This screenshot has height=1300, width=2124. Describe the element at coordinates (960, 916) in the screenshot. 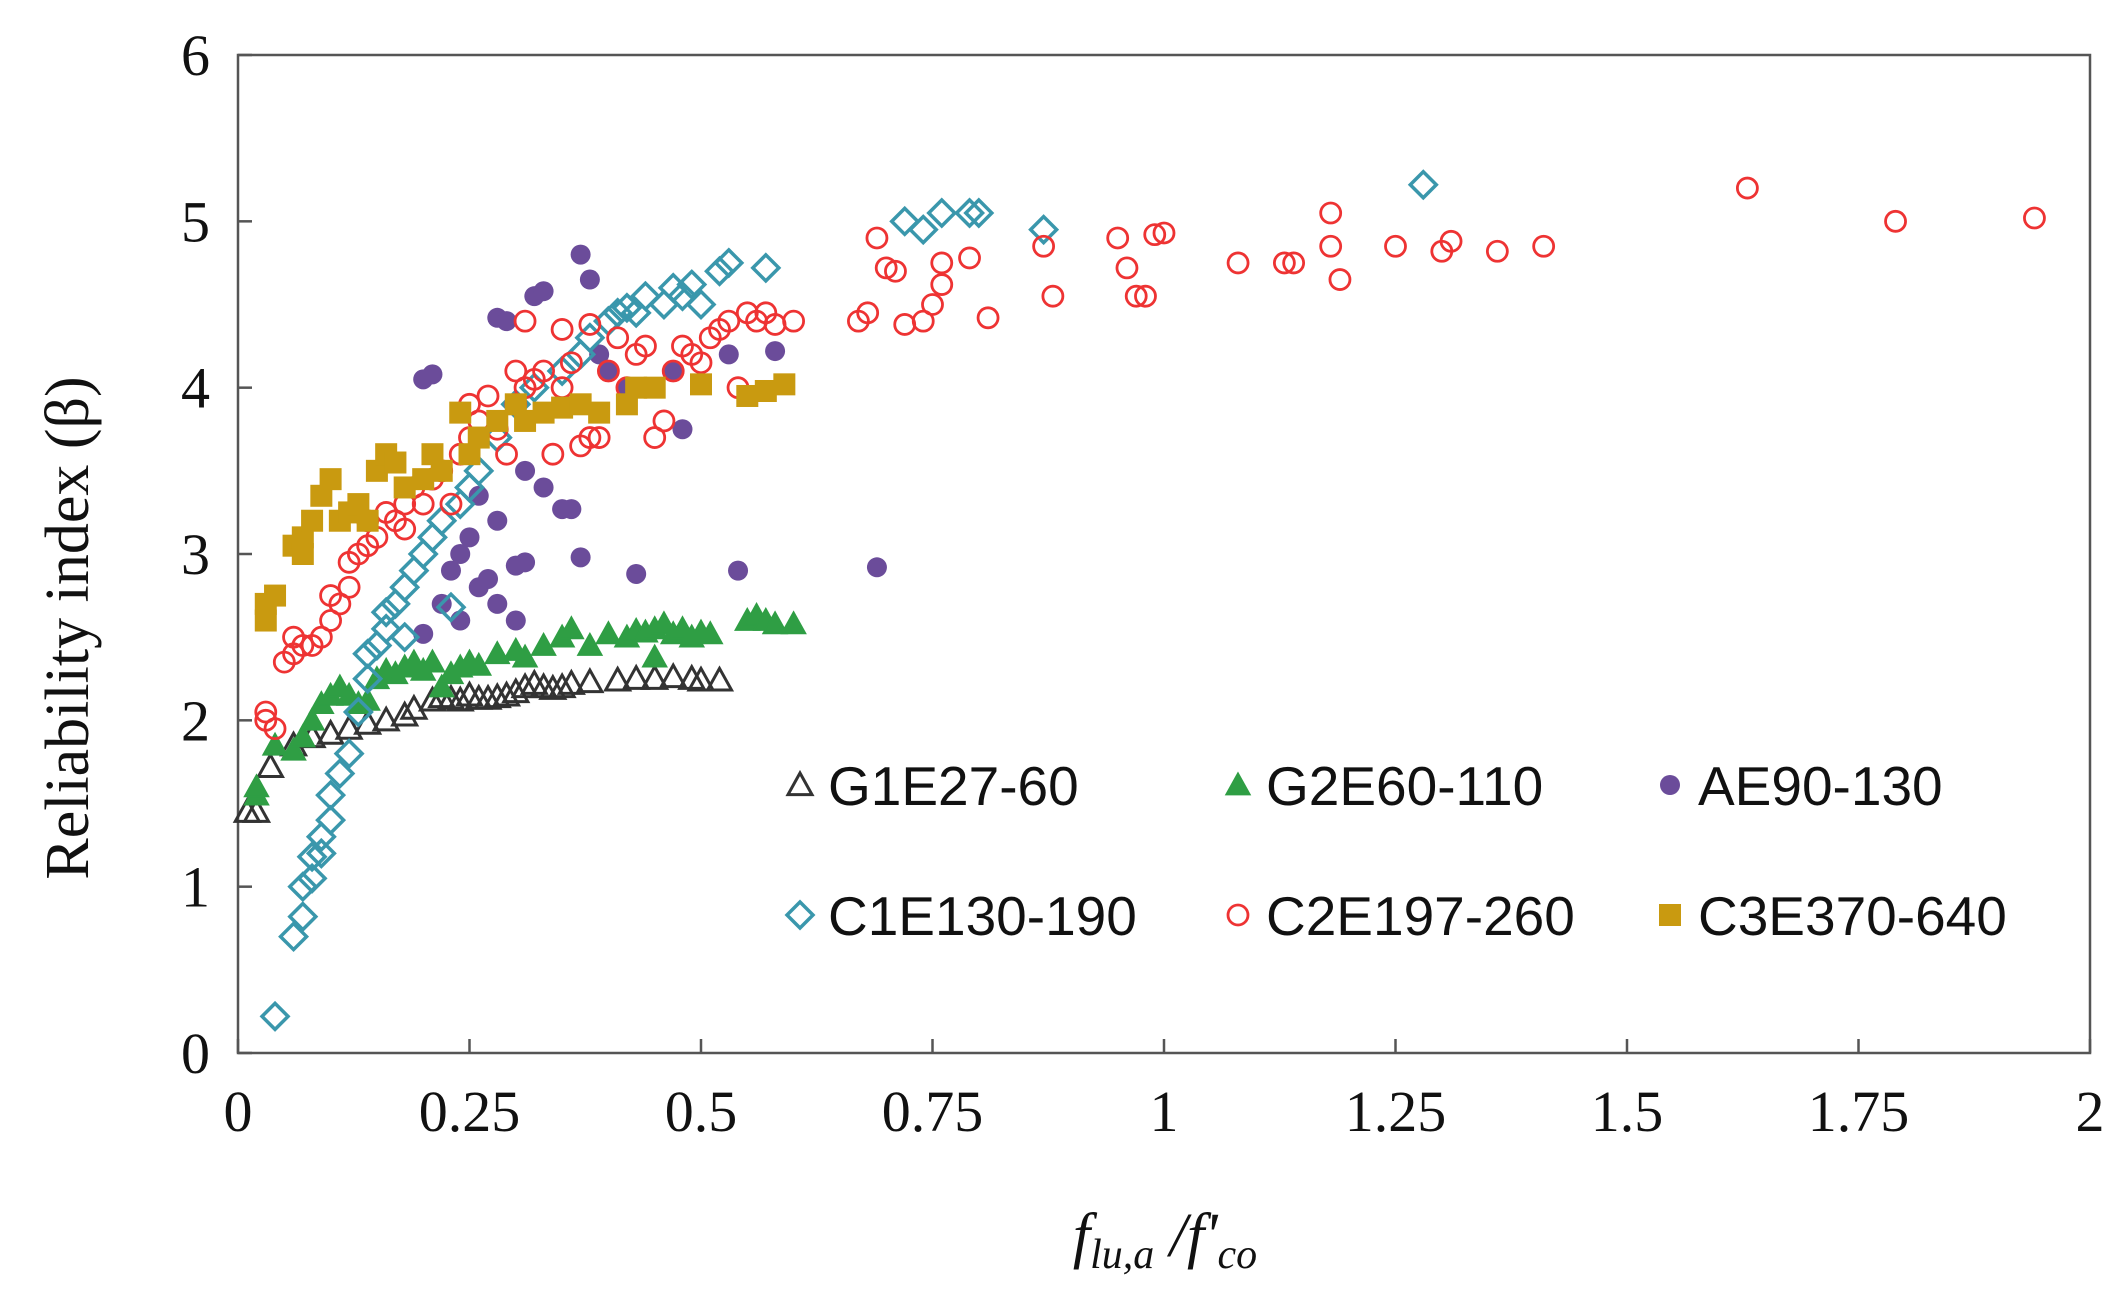

I see `legend-item: C1E130-190` at that location.